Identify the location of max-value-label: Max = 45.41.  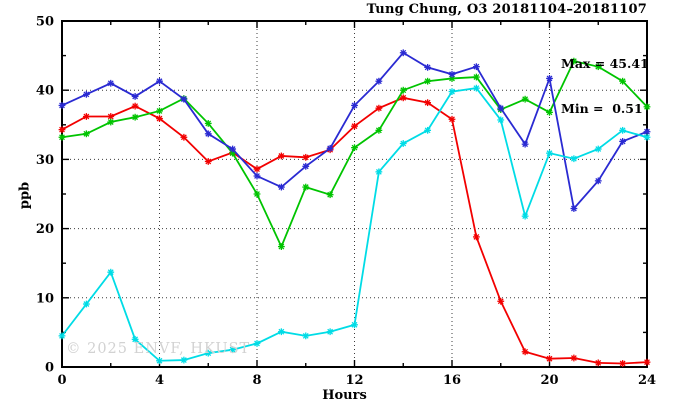
(605, 63).